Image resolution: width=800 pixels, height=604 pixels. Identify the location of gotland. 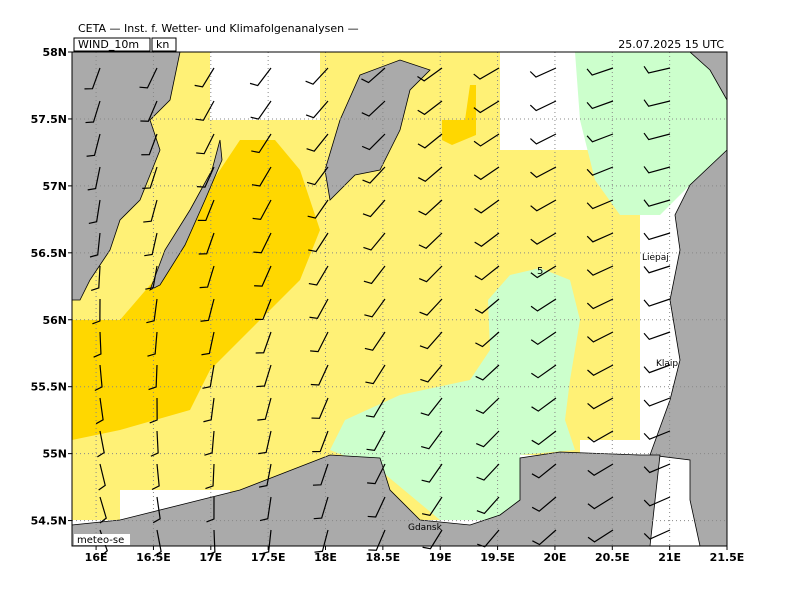
(377, 130).